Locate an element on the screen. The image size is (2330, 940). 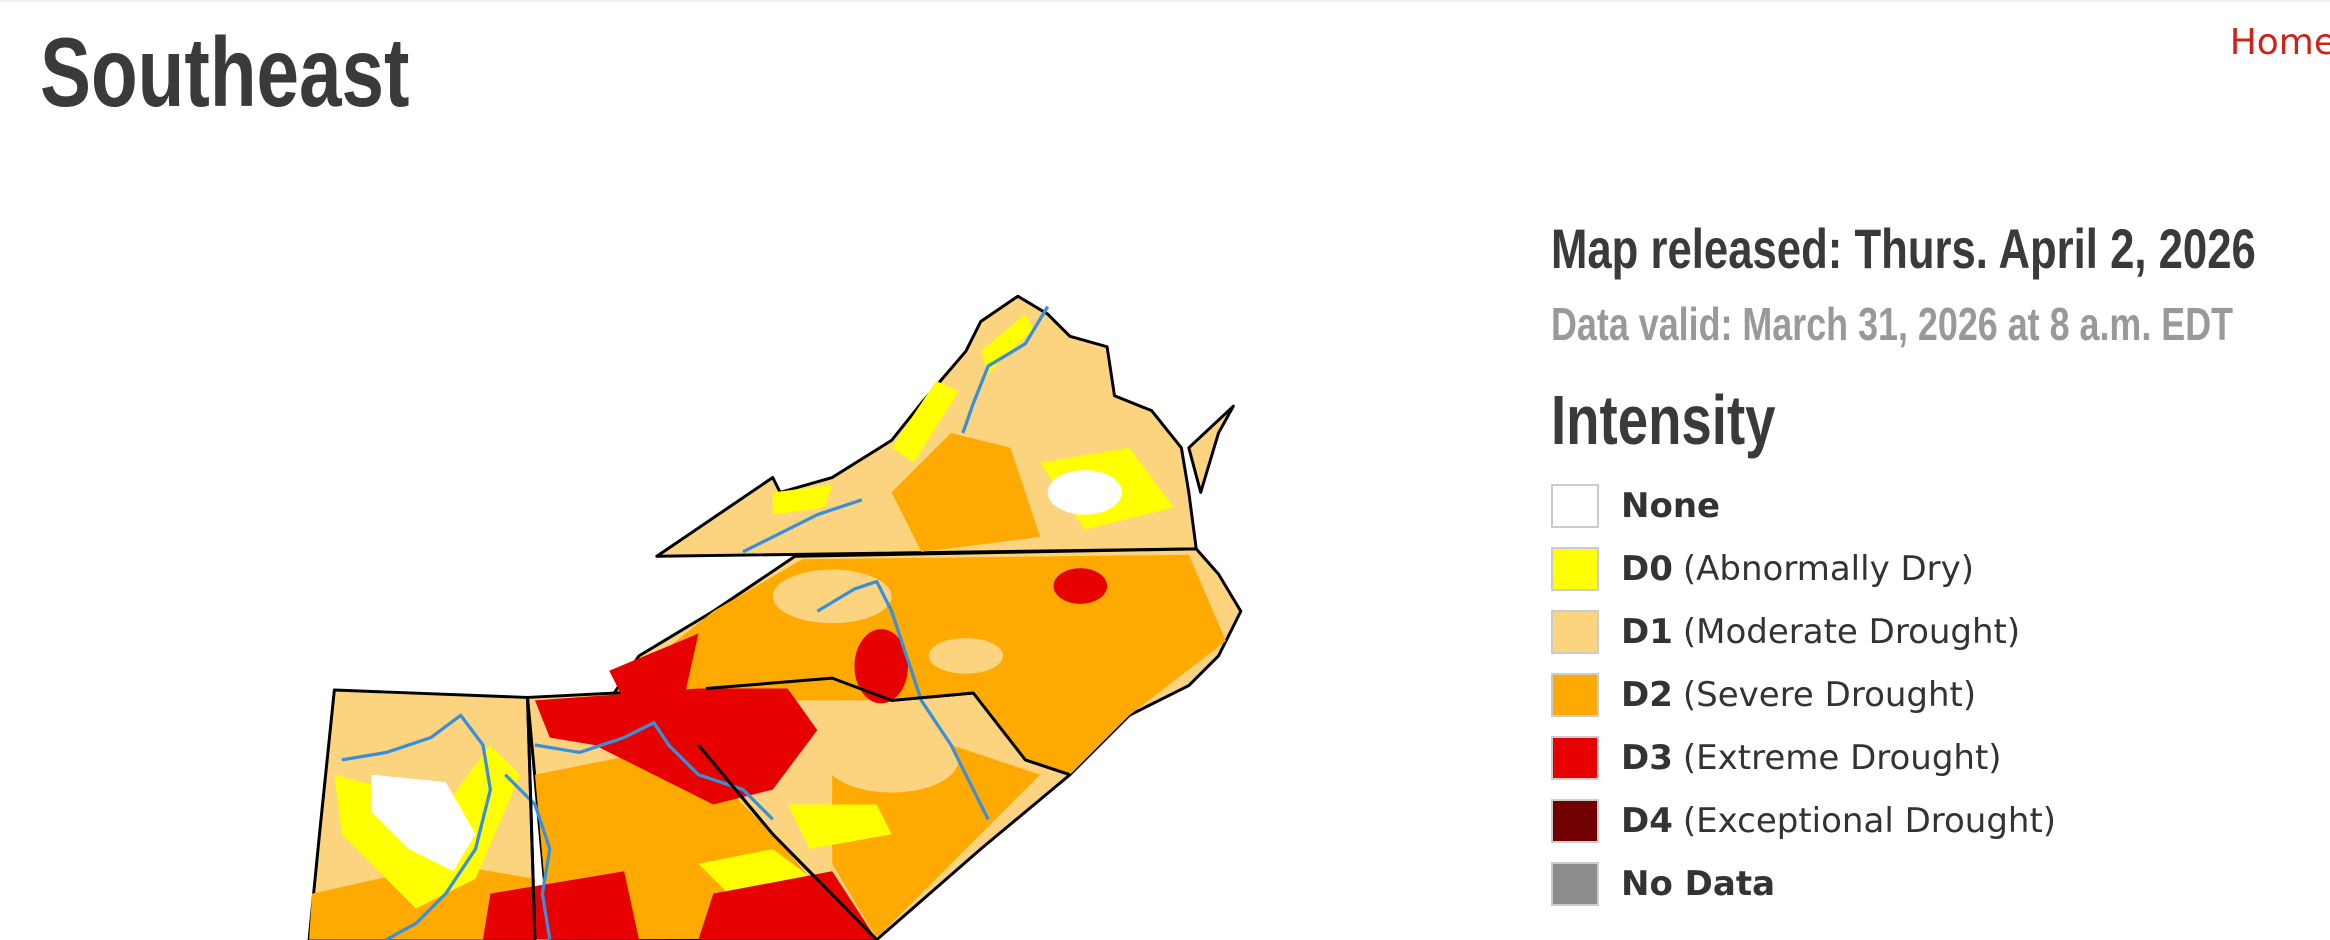
legend-title: Intensity is located at coordinates (1663, 420).